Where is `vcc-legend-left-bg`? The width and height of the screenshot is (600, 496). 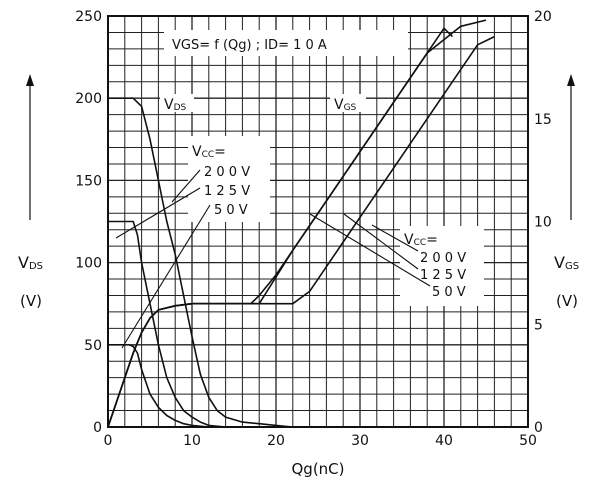 vcc-legend-left-bg is located at coordinates (229, 179).